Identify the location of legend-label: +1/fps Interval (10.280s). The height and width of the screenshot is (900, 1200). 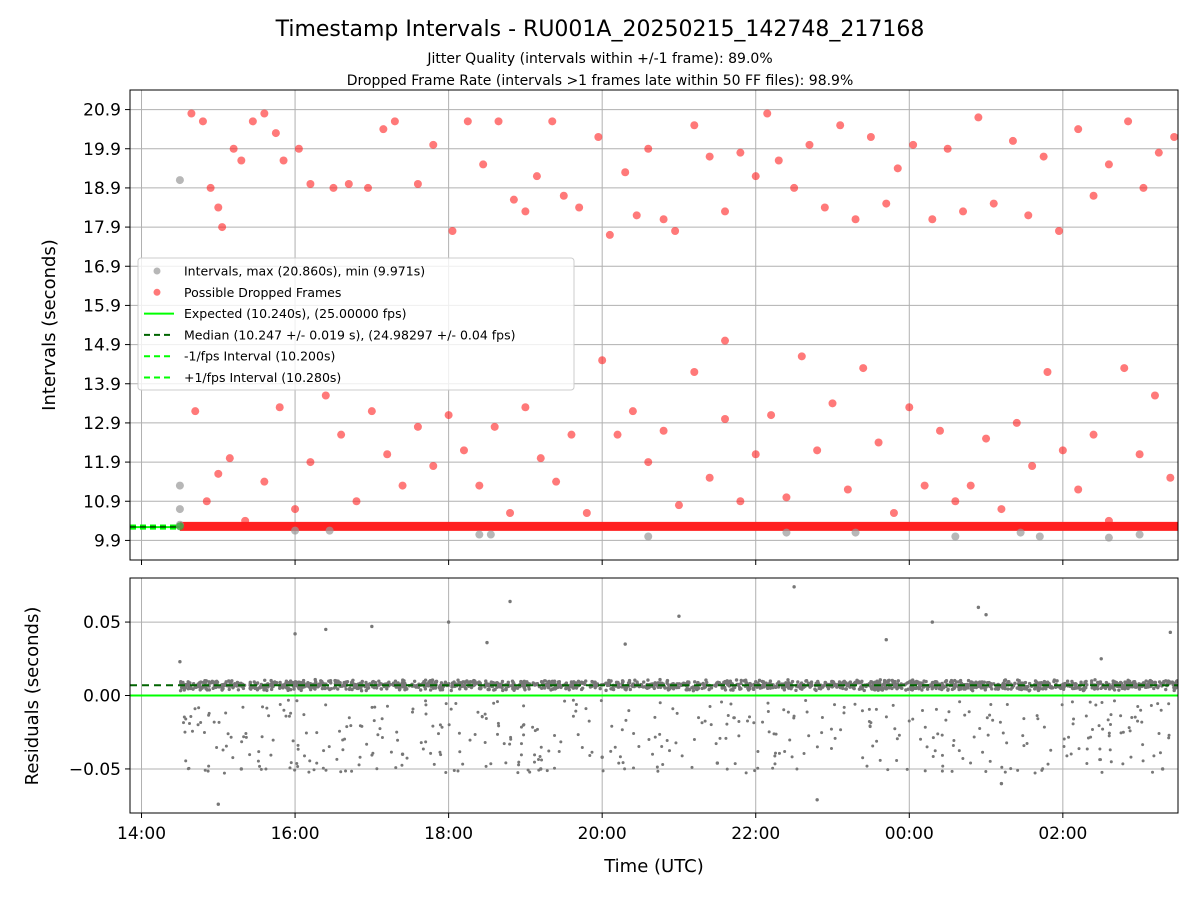
(262, 377).